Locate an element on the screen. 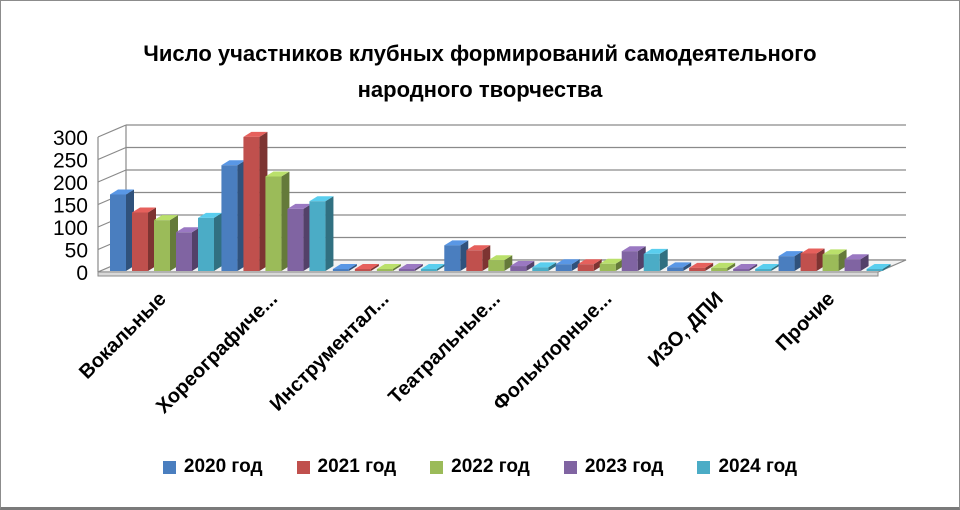 The width and height of the screenshot is (960, 510). legend-item: 2022 год is located at coordinates (480, 467).